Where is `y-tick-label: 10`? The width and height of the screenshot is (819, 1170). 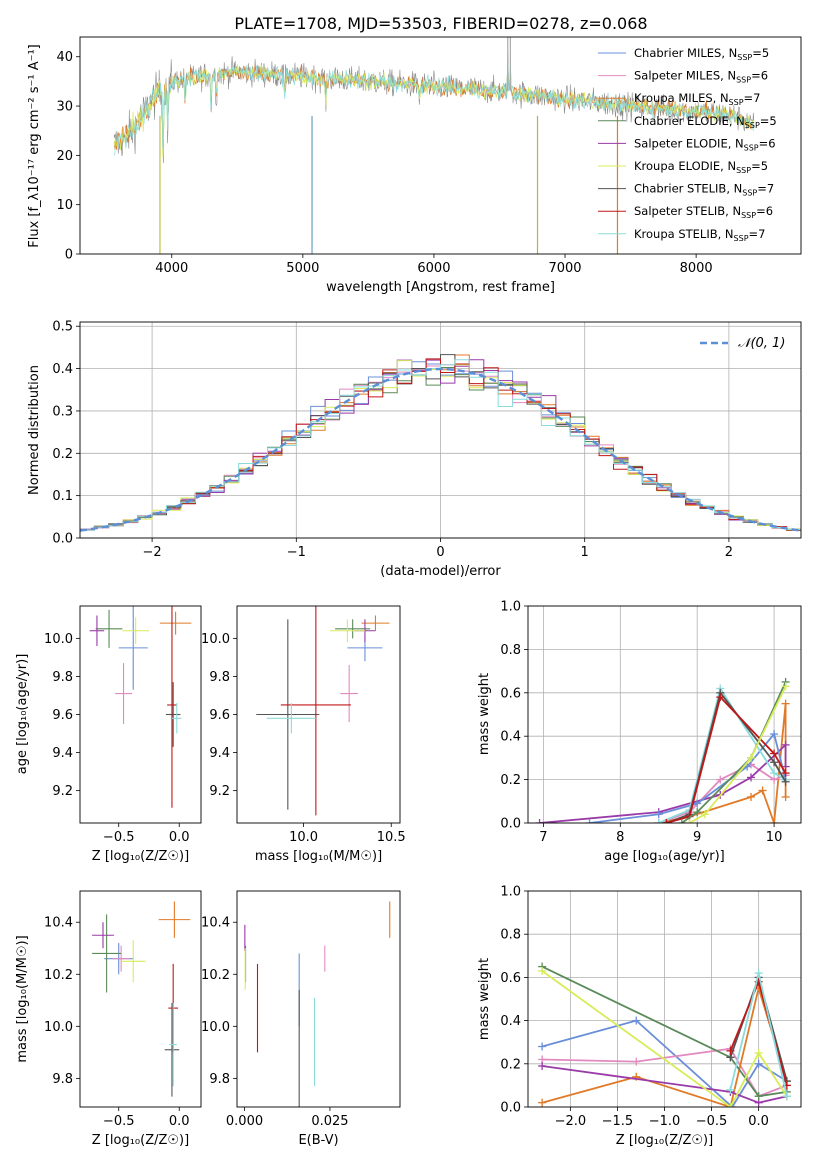 y-tick-label: 10 is located at coordinates (64, 205).